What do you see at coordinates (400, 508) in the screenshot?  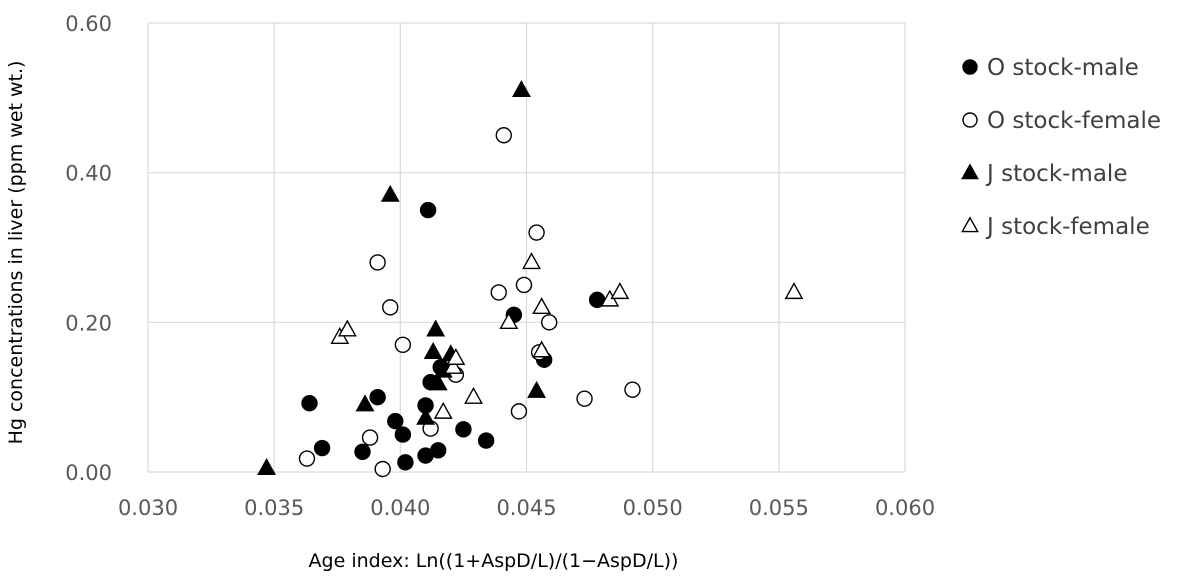 I see `x-tick-label: 0.040` at bounding box center [400, 508].